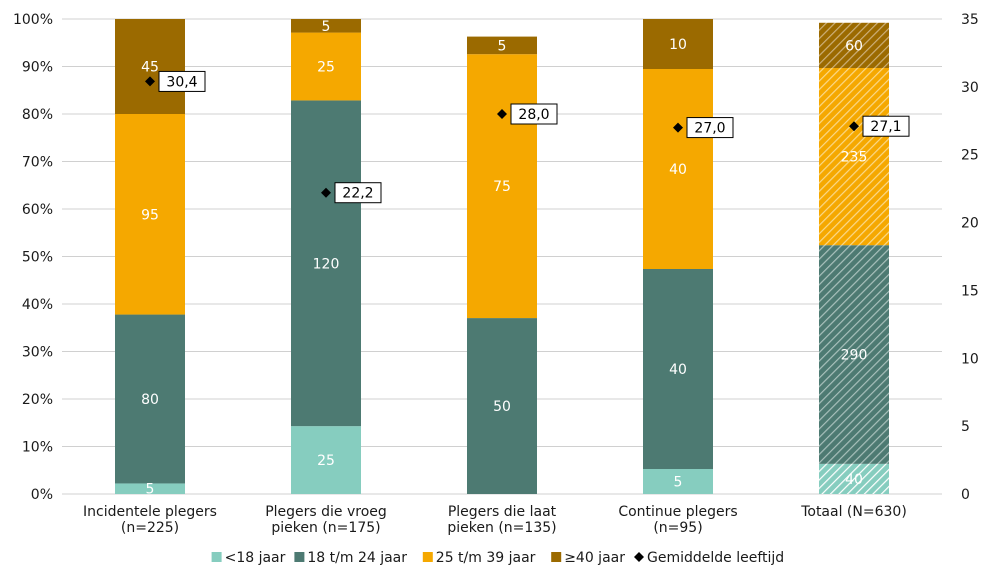 Image resolution: width=987 pixels, height=574 pixels. I want to click on segment-value-label: 120, so click(326, 264).